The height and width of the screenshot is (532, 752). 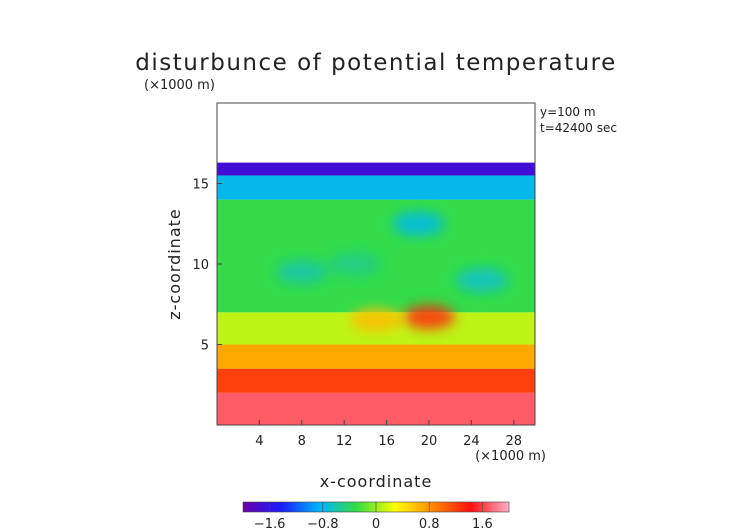 I want to click on y-tick-label: 5, so click(x=205, y=346).